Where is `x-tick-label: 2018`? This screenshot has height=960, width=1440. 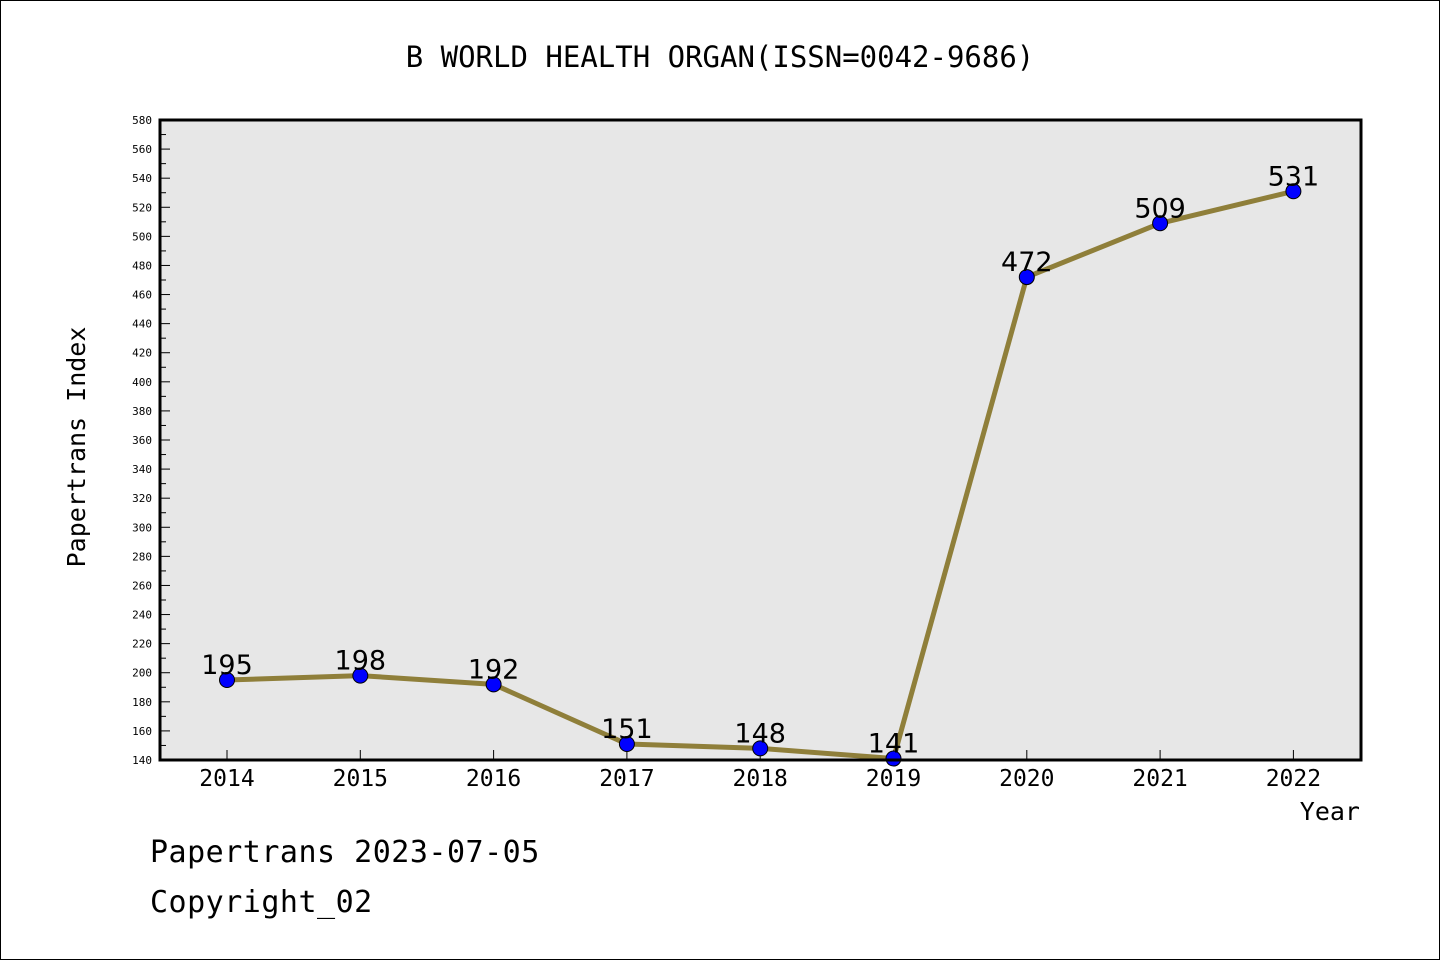
x-tick-label: 2018 is located at coordinates (760, 779).